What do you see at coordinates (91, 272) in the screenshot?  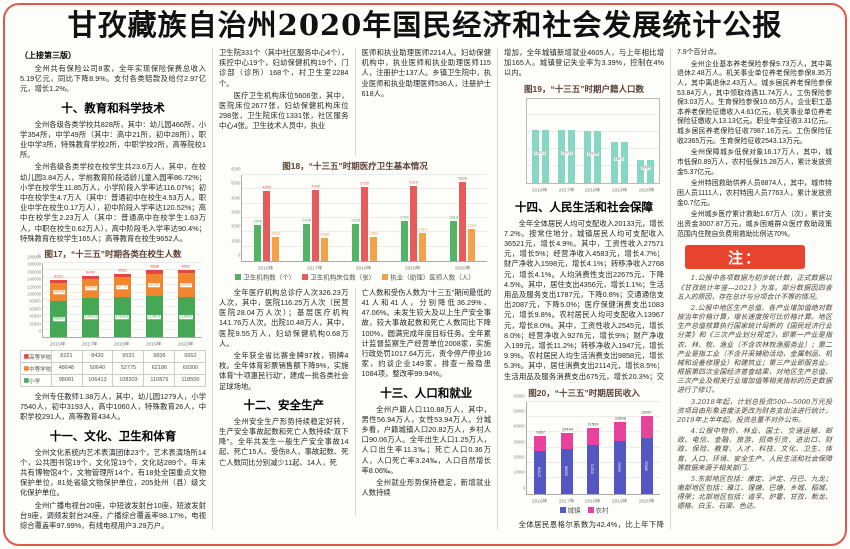 I see `bar-value-label: 8430` at bounding box center [91, 272].